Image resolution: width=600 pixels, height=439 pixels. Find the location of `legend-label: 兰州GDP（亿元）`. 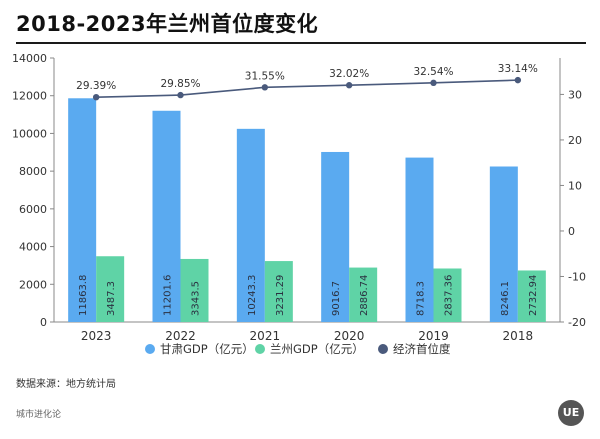

legend-label: 兰州GDP（亿元） is located at coordinates (317, 349).